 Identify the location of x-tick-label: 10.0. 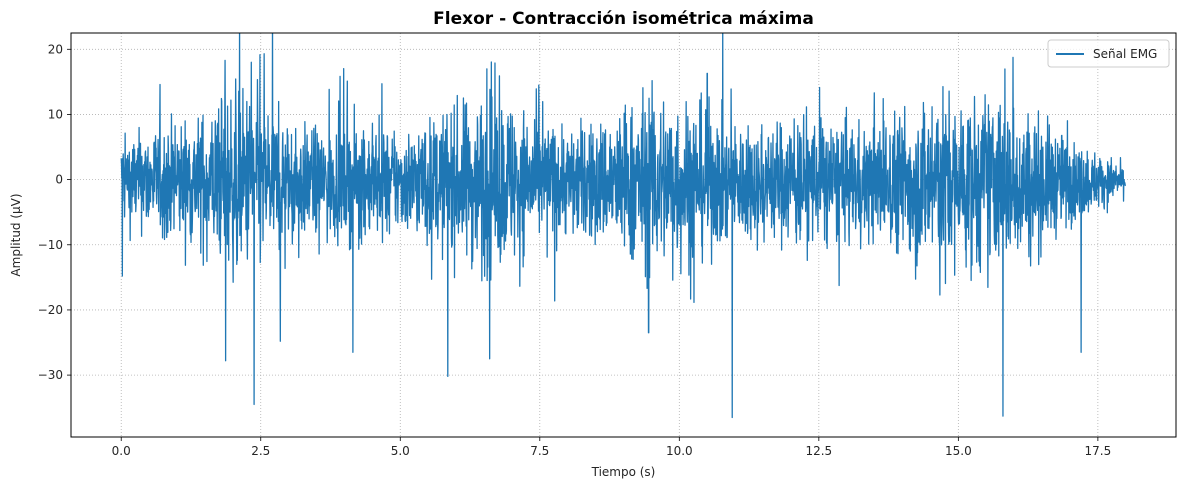
(679, 451).